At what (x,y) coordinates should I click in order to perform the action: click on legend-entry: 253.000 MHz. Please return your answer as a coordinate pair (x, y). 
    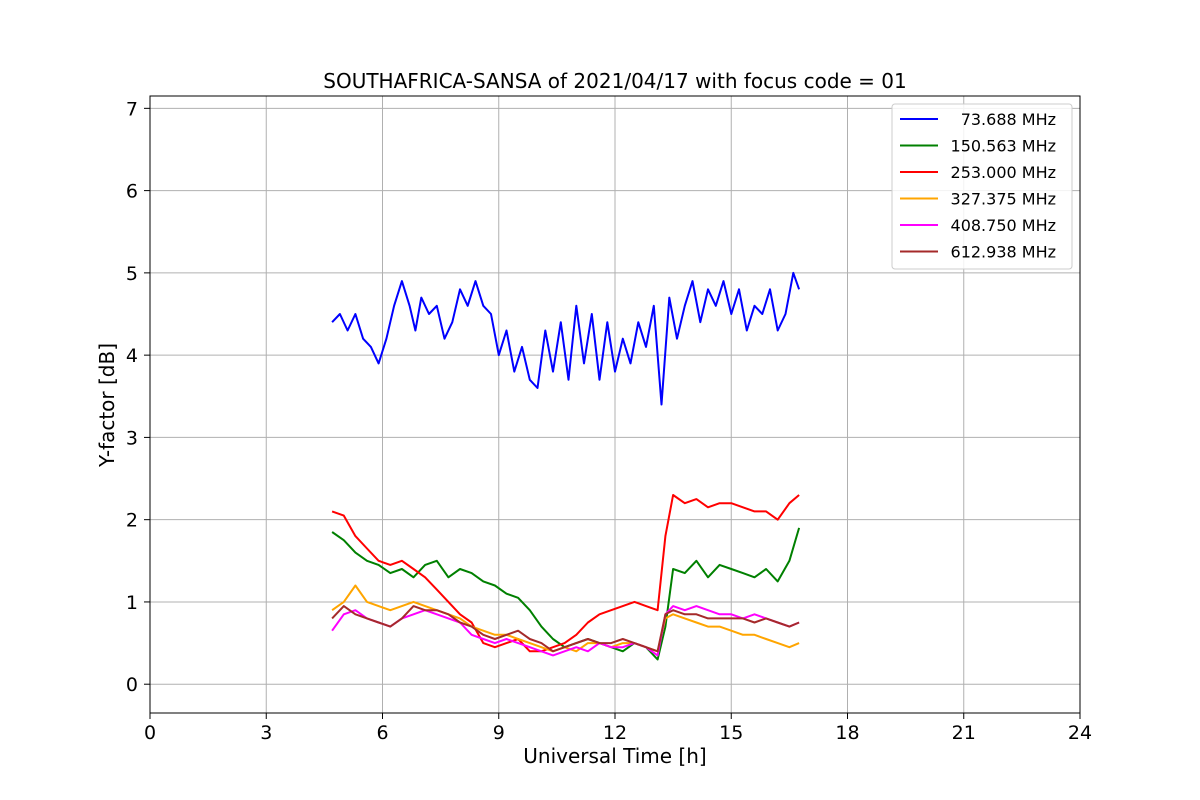
    Looking at the image, I should click on (1003, 172).